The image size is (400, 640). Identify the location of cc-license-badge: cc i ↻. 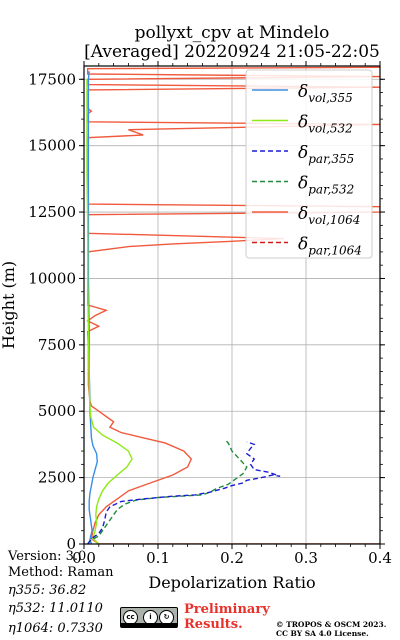
(149, 617).